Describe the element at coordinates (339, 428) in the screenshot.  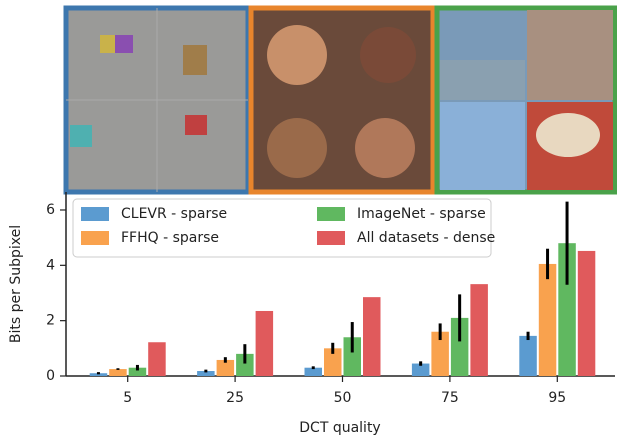
I see `x-axis-label: DCT quality` at that location.